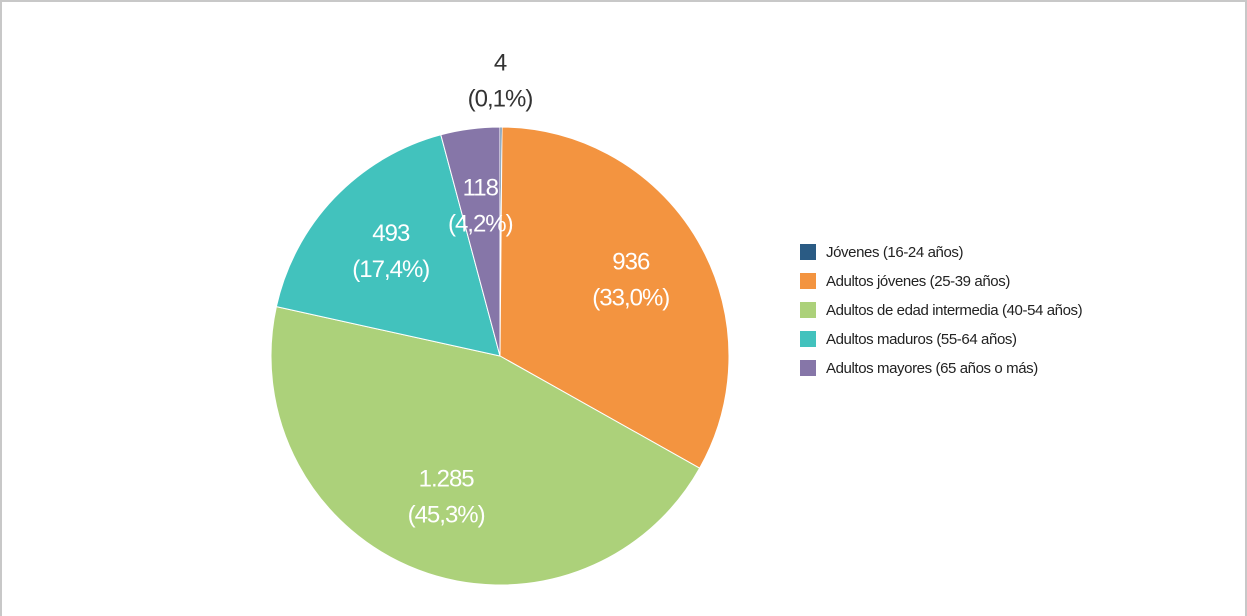 The image size is (1247, 616). Describe the element at coordinates (921, 339) in the screenshot. I see `legend-label: Adultos maduros (55-64 años)` at that location.